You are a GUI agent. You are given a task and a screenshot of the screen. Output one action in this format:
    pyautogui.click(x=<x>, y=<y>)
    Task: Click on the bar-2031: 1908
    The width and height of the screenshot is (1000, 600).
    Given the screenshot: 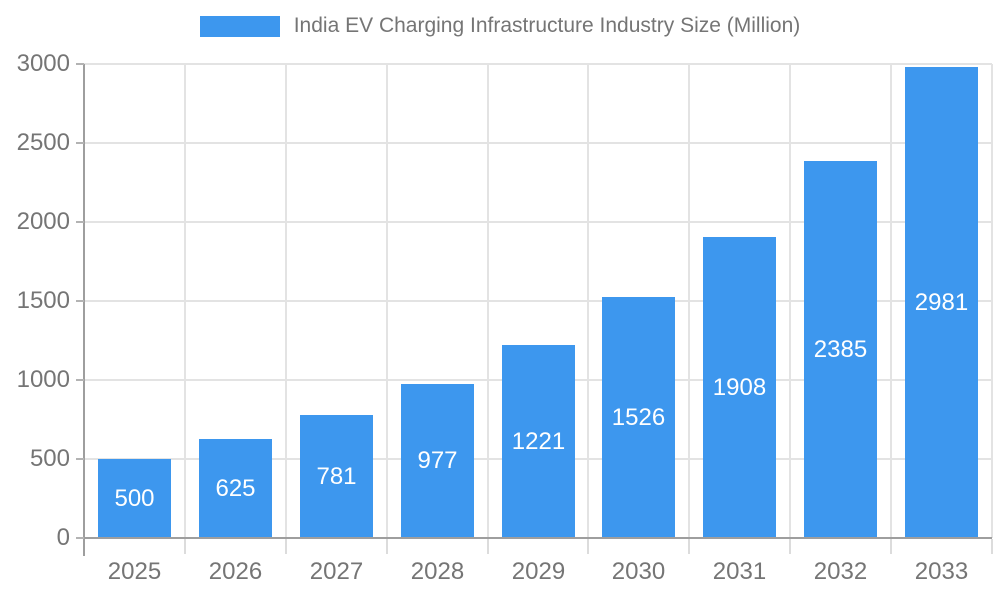 What is the action you would take?
    pyautogui.click(x=739, y=387)
    